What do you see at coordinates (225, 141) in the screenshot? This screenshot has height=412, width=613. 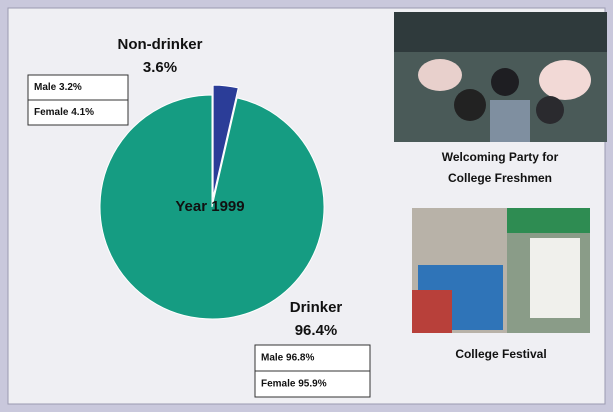 I see `pie-slice` at bounding box center [225, 141].